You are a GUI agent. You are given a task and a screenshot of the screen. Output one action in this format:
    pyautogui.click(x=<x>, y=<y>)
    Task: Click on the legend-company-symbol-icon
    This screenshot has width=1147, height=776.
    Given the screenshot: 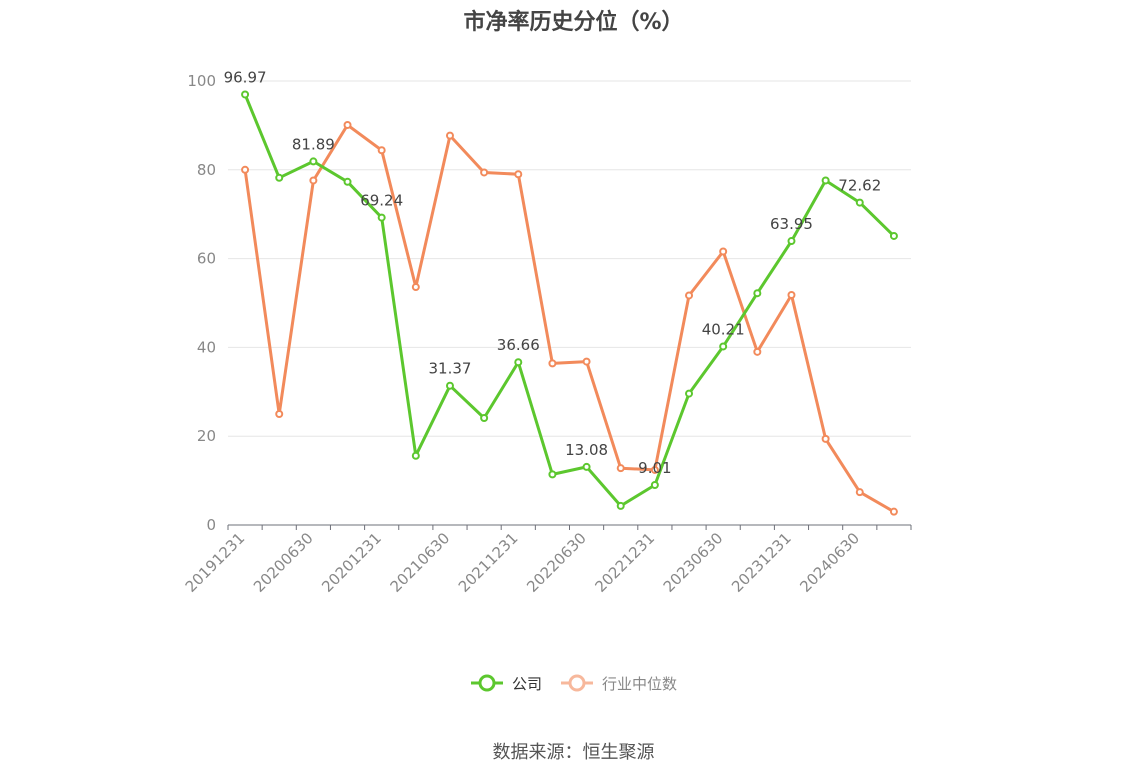 What is the action you would take?
    pyautogui.click(x=486, y=683)
    